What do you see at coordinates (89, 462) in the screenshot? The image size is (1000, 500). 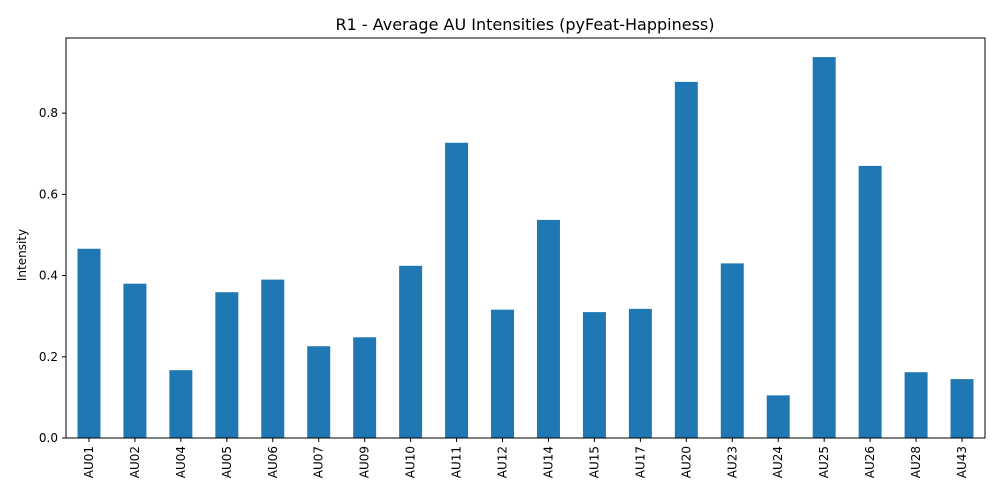 I see `x-tick-label: AU01` at bounding box center [89, 462].